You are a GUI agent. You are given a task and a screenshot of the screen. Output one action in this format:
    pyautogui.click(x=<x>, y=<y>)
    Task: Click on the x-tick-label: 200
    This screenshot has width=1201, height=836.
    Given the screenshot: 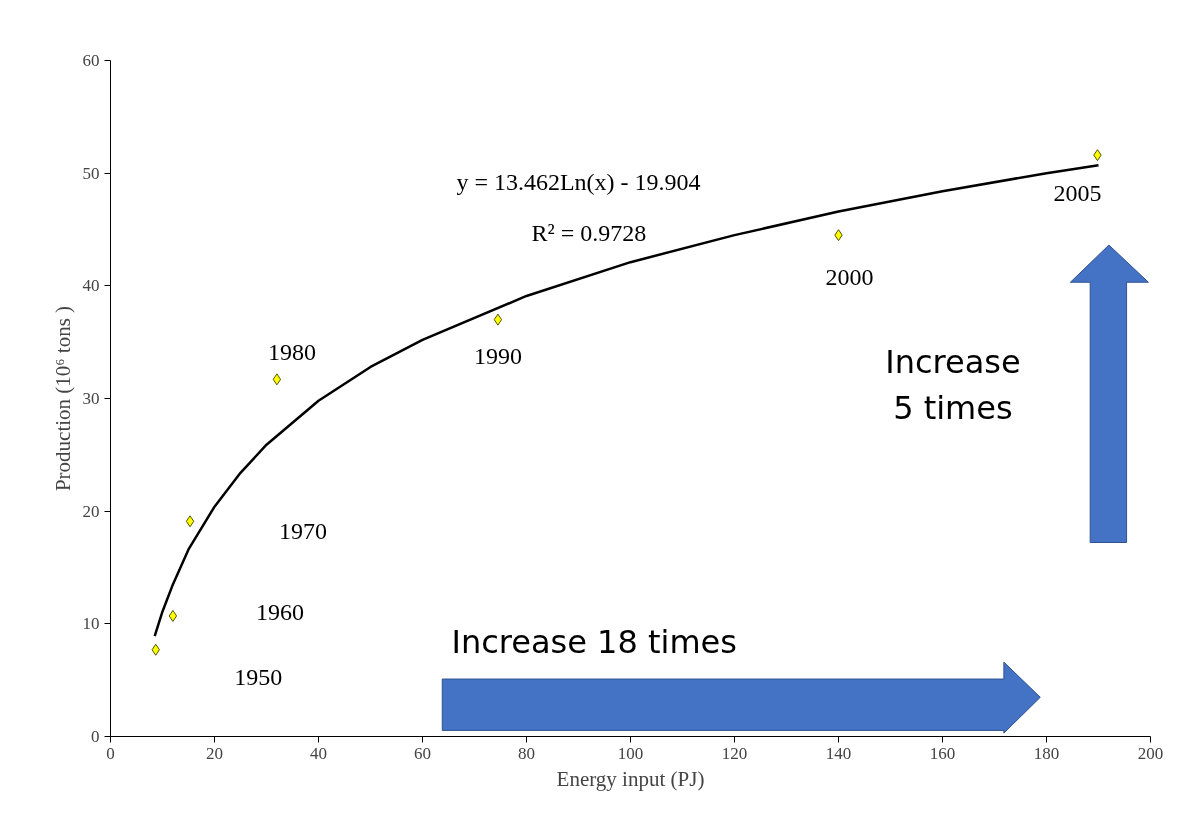 What is the action you would take?
    pyautogui.click(x=1150, y=753)
    